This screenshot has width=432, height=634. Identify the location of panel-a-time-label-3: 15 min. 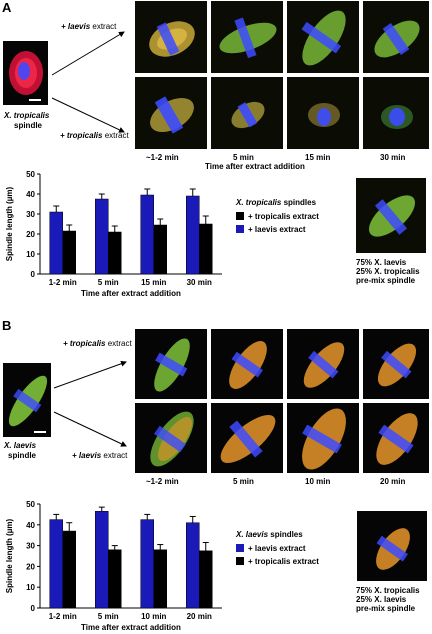
(318, 157).